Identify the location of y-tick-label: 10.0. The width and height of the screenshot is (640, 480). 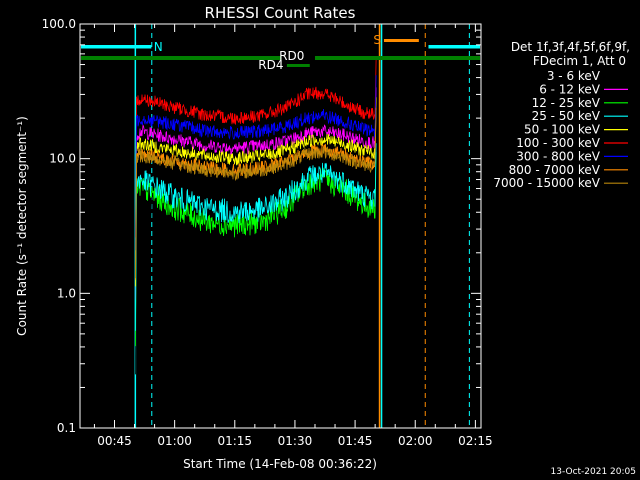
(62, 159).